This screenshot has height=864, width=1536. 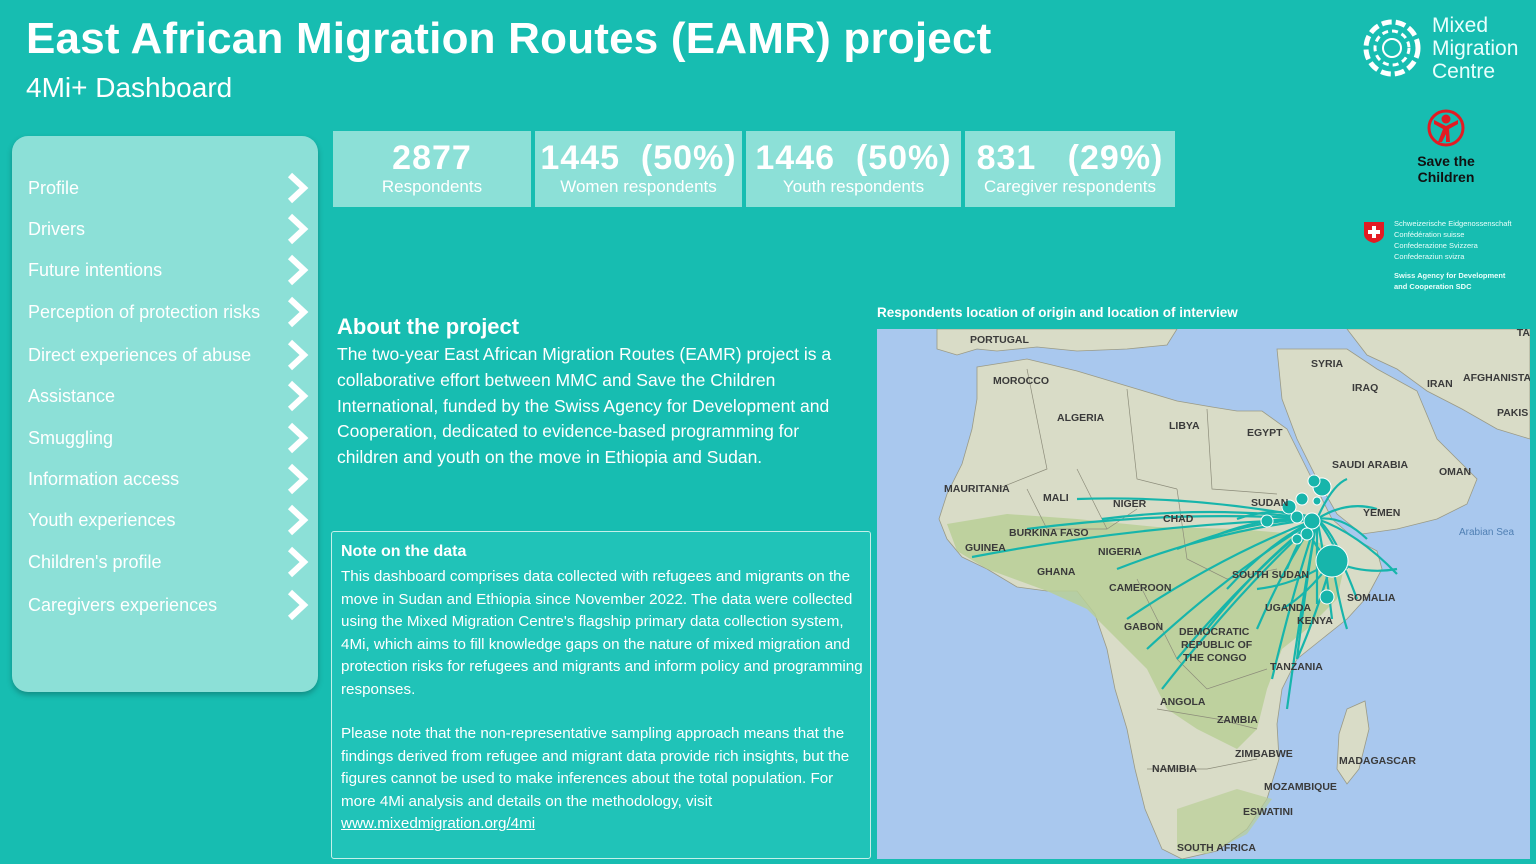 I want to click on kpi-card-youth: 1446 (50%) Youth respondents, so click(x=853, y=169).